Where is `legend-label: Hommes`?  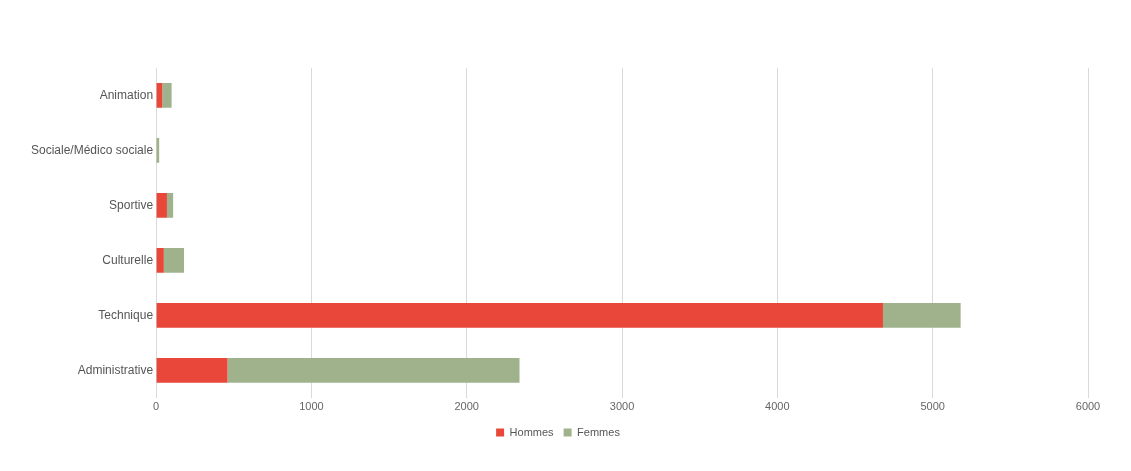 legend-label: Hommes is located at coordinates (532, 431).